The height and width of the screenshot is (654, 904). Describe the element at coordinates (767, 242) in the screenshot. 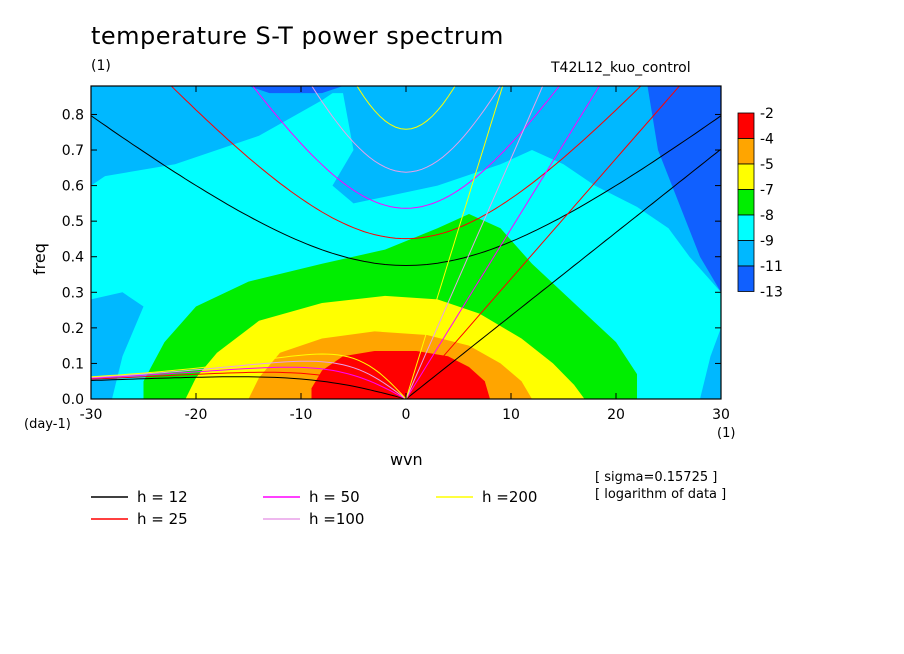

I see `colorbar-label: -9` at that location.